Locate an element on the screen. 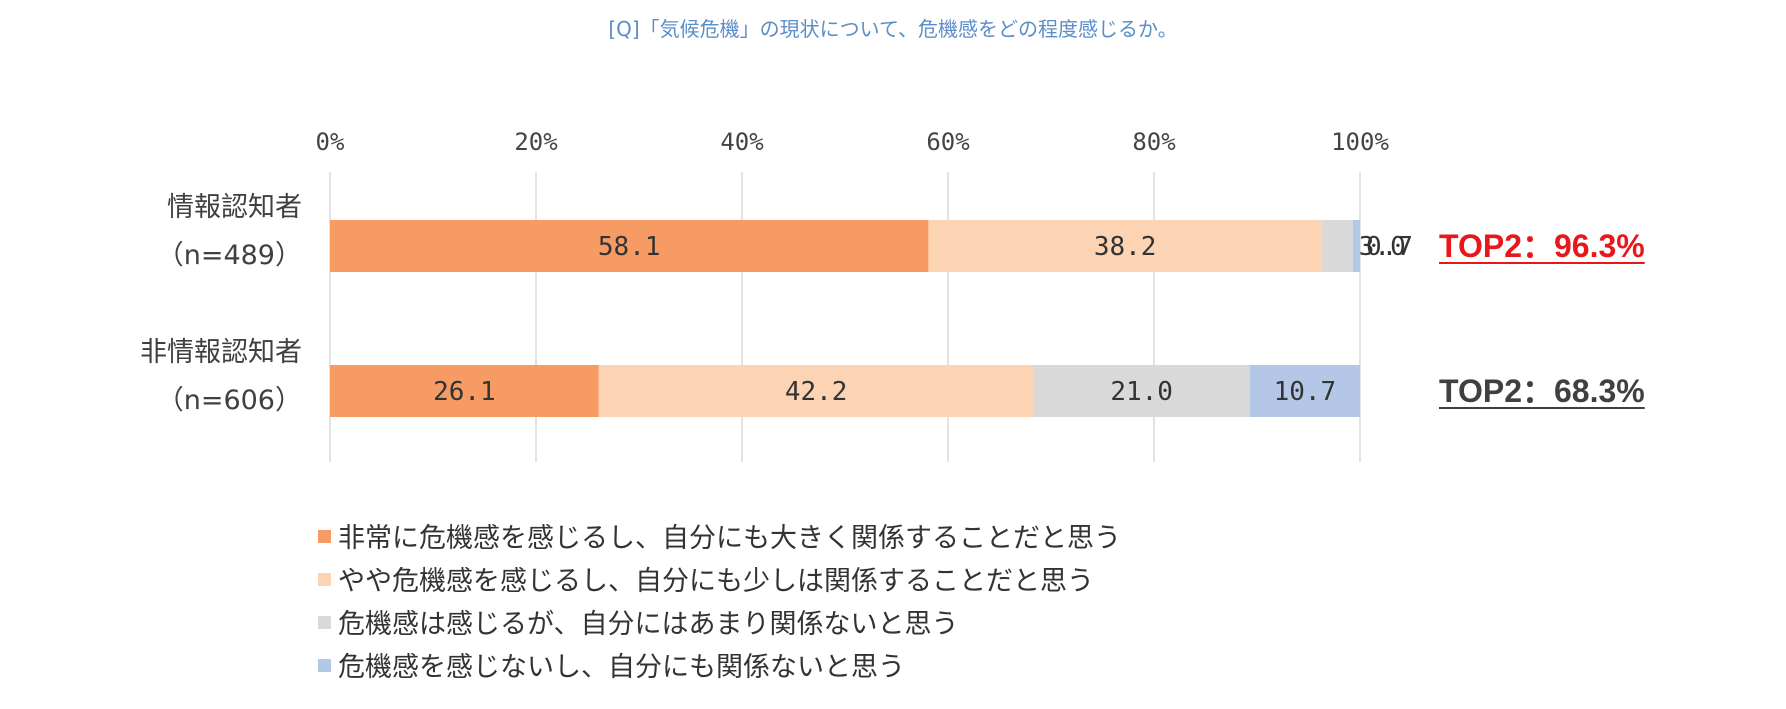 Image resolution: width=1786 pixels, height=709 pixels. top2-label: TOP2：68.3% is located at coordinates (1542, 391).